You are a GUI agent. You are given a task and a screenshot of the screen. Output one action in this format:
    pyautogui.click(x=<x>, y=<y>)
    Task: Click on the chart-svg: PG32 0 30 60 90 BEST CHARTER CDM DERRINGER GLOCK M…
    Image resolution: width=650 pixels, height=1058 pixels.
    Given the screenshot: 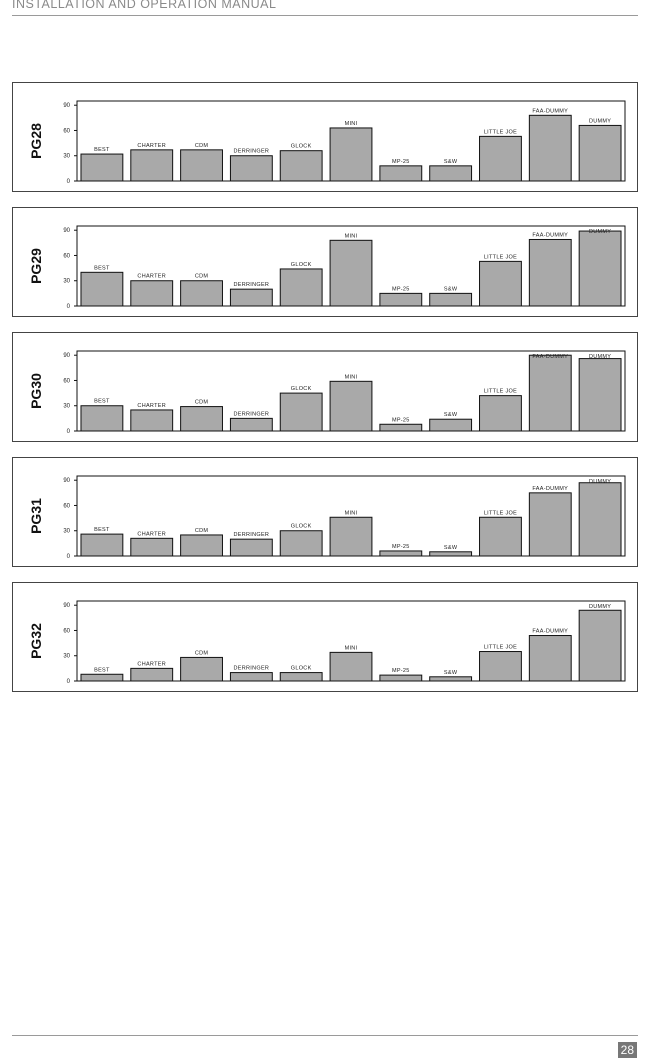 What is the action you would take?
    pyautogui.click(x=327, y=642)
    